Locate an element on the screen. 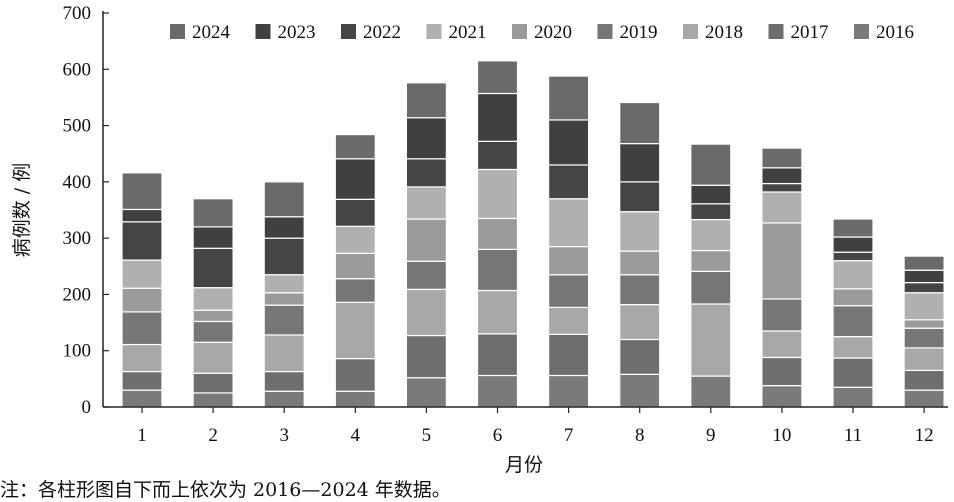 The height and width of the screenshot is (502, 954). legend-label-2017: 2017 is located at coordinates (810, 32).